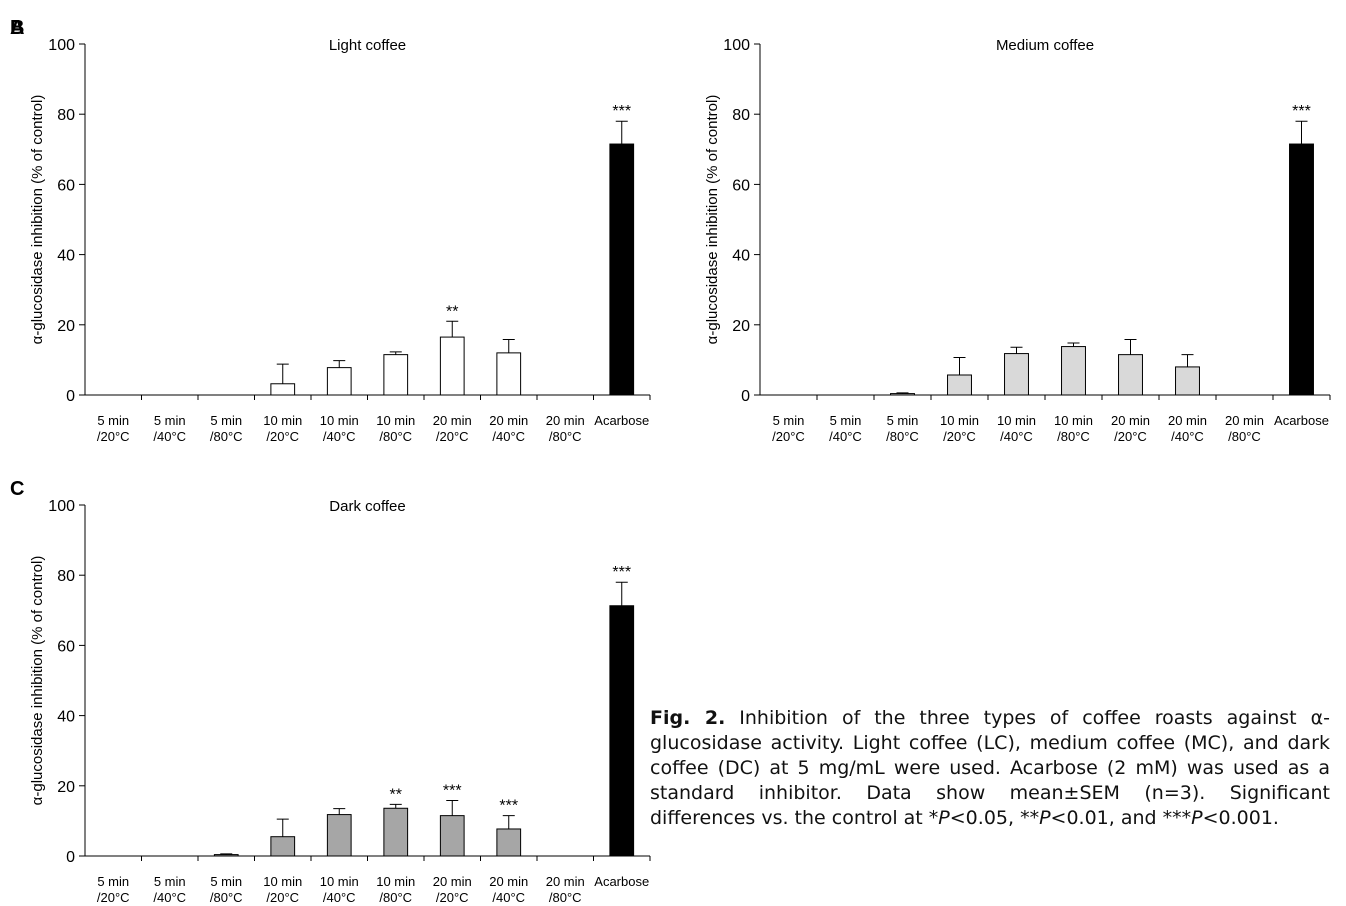  I want to click on chart-title: Medium coffee, so click(1045, 45).